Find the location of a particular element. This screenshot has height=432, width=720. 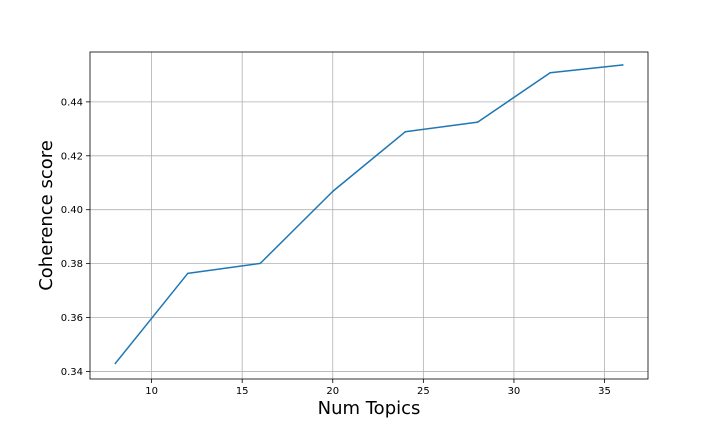

x-tick-label: 35 is located at coordinates (604, 391).